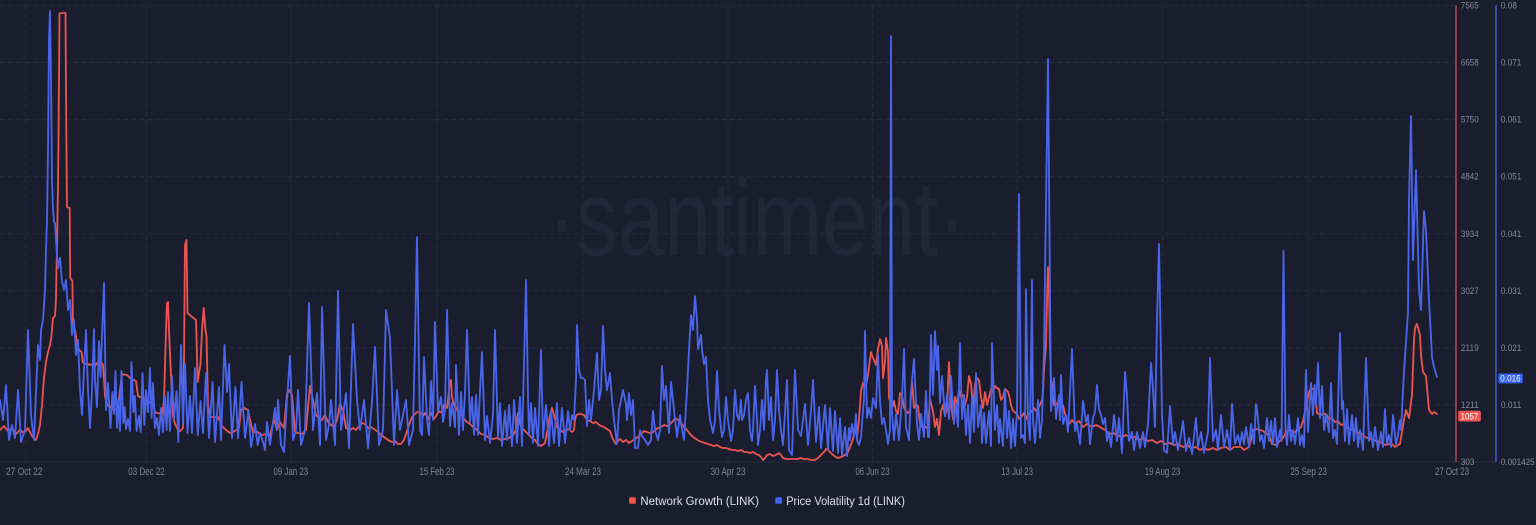 Image resolution: width=1536 pixels, height=525 pixels. I want to click on svg-text: Price Volatility 1d (LINK), so click(845, 501).